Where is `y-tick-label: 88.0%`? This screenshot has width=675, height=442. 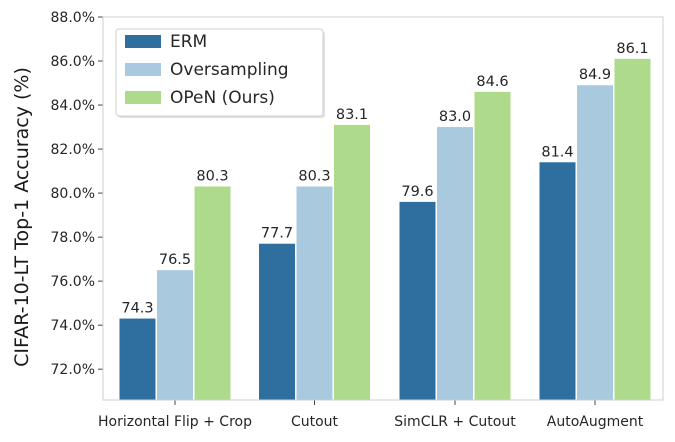
y-tick-label: 88.0% is located at coordinates (73, 18).